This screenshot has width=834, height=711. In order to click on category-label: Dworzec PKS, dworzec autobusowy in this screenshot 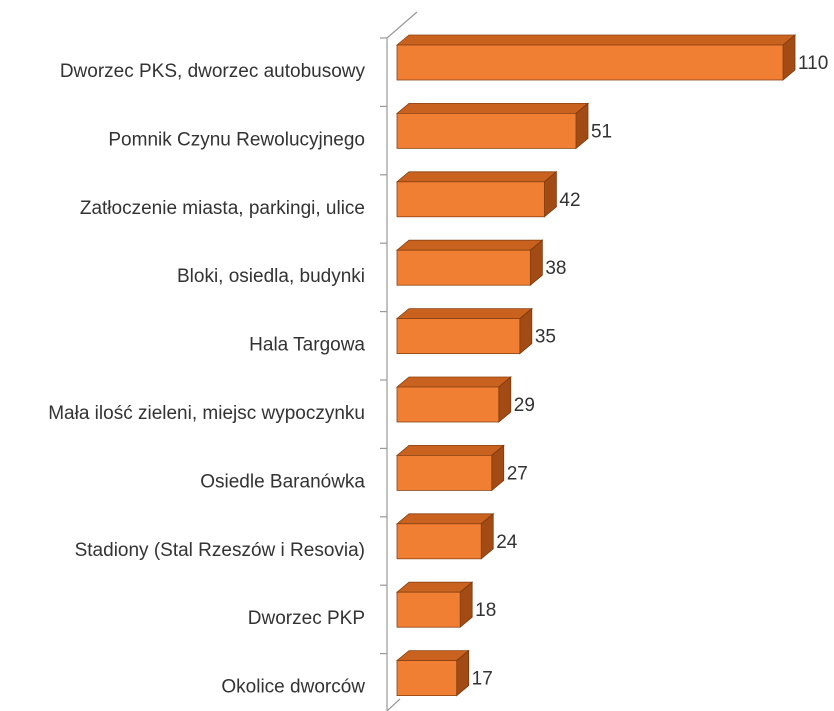, I will do `click(213, 71)`.